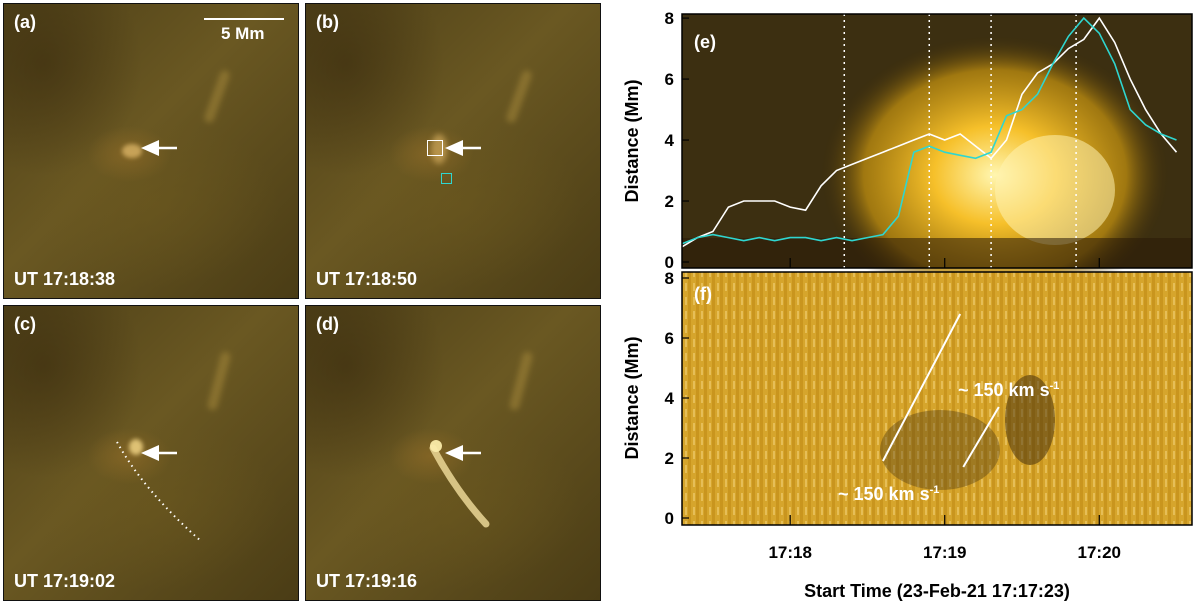 The height and width of the screenshot is (605, 1200). Describe the element at coordinates (159, 492) in the screenshot. I see `dotted-jet-path` at that location.